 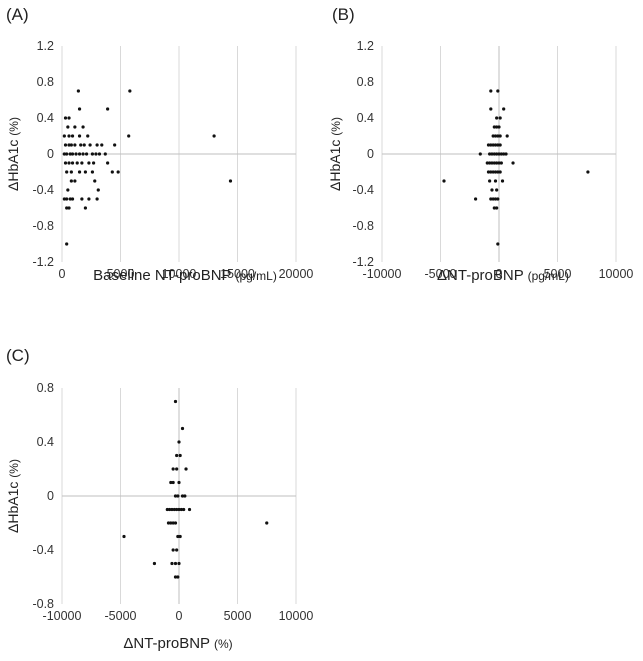 What do you see at coordinates (177, 643) in the screenshot?
I see `panel-c-x-axis-label: ΔNT-proBNP (%)` at bounding box center [177, 643].